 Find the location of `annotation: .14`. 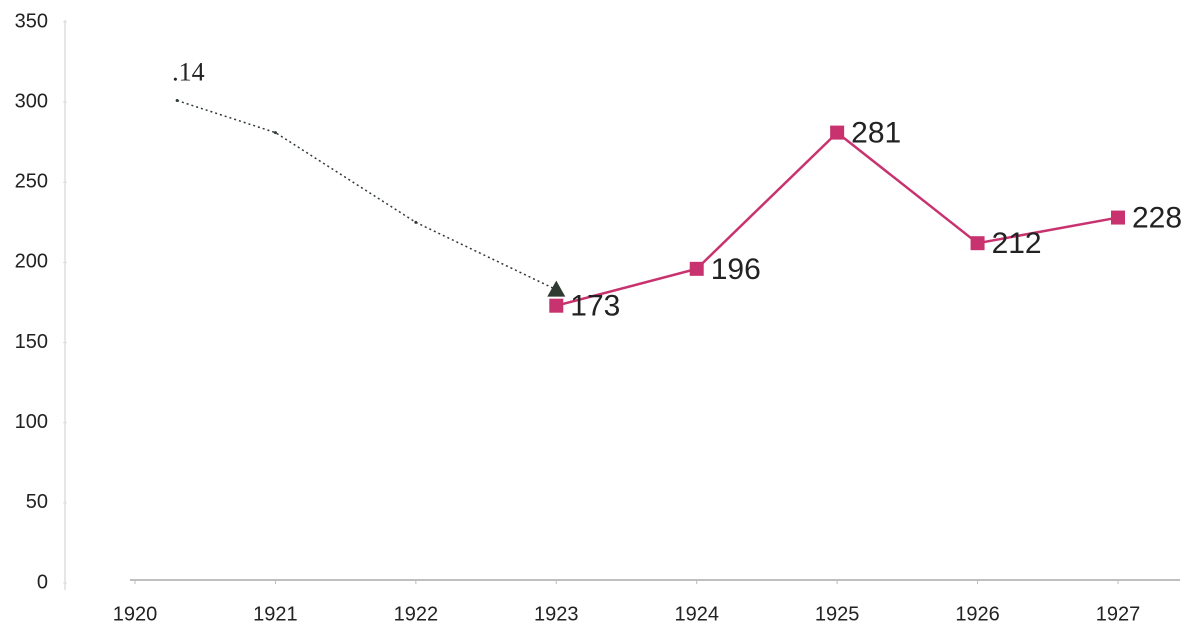

annotation: .14 is located at coordinates (188, 72).